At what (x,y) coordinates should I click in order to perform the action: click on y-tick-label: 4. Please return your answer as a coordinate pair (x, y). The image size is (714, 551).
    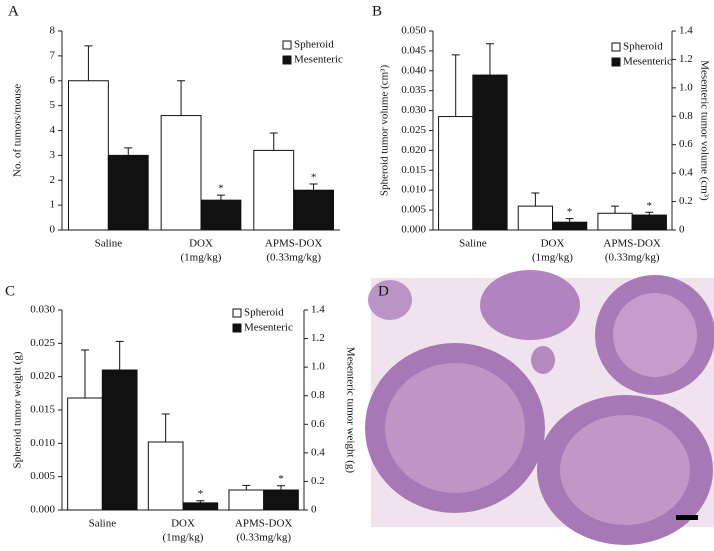
    Looking at the image, I should click on (53, 130).